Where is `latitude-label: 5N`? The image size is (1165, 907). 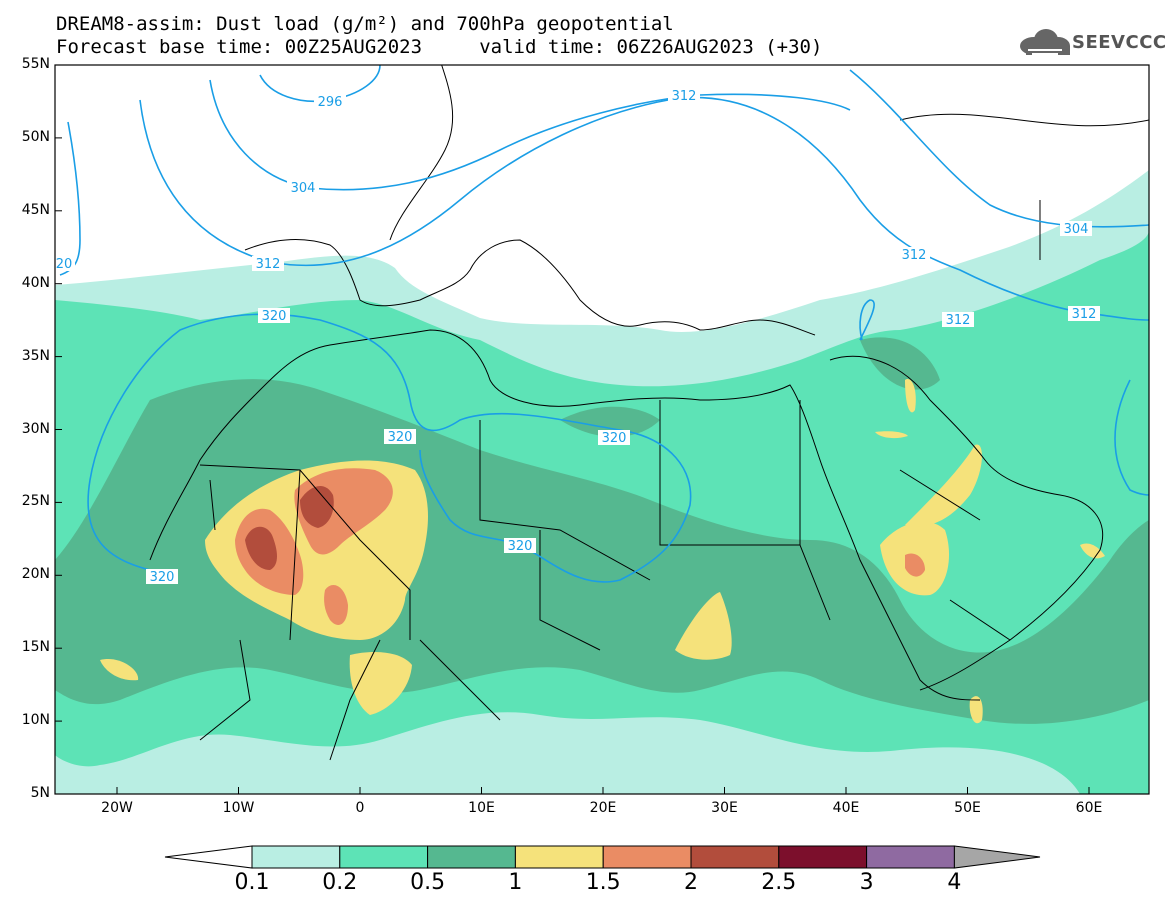
latitude-label: 5N is located at coordinates (40, 793).